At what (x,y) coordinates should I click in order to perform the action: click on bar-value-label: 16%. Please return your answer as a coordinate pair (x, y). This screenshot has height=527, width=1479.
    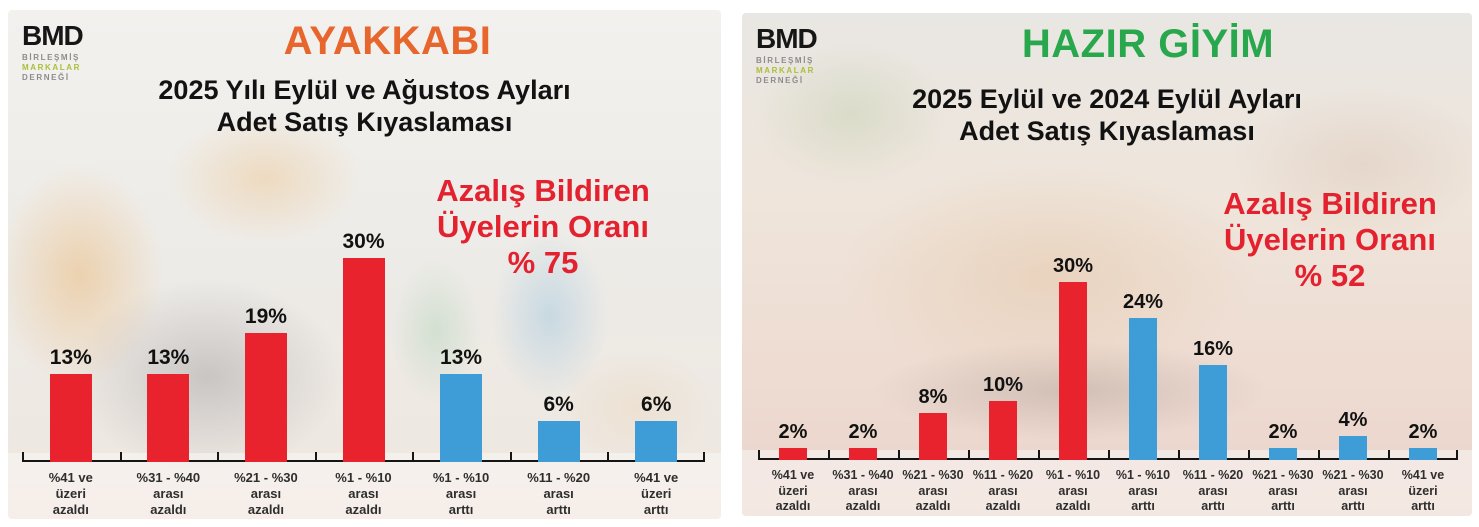
    Looking at the image, I should click on (1212, 349).